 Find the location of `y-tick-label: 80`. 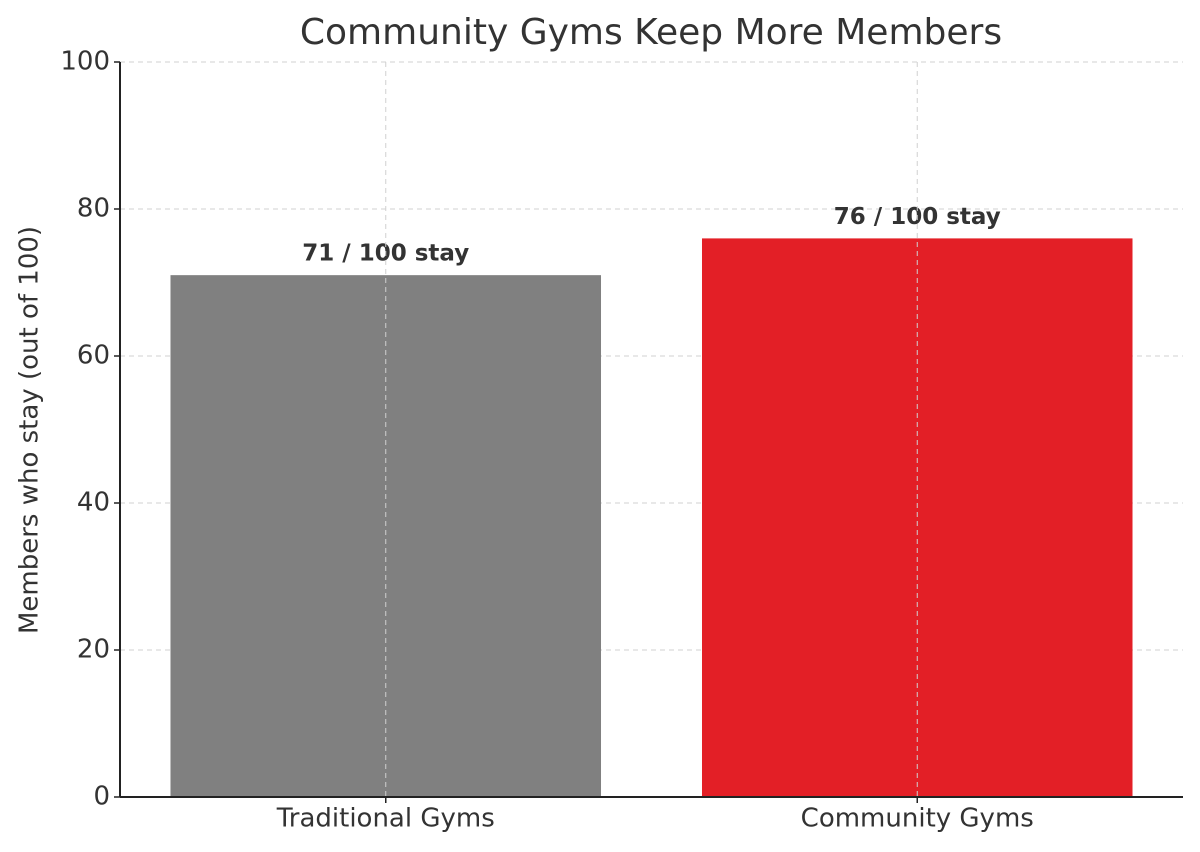

y-tick-label: 80 is located at coordinates (93, 209).